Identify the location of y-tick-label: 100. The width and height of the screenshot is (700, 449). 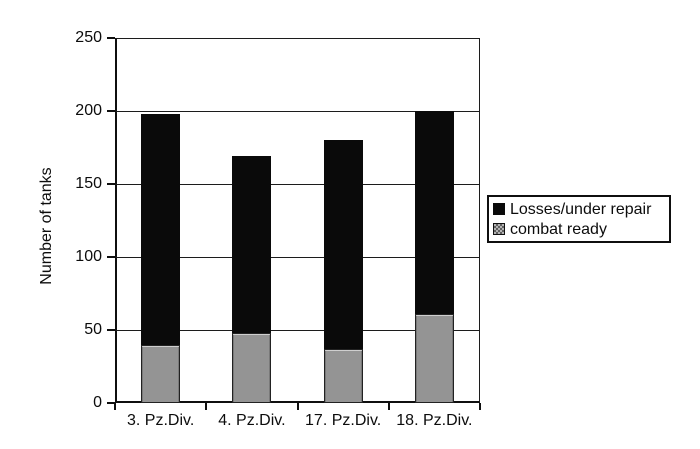
(88, 256).